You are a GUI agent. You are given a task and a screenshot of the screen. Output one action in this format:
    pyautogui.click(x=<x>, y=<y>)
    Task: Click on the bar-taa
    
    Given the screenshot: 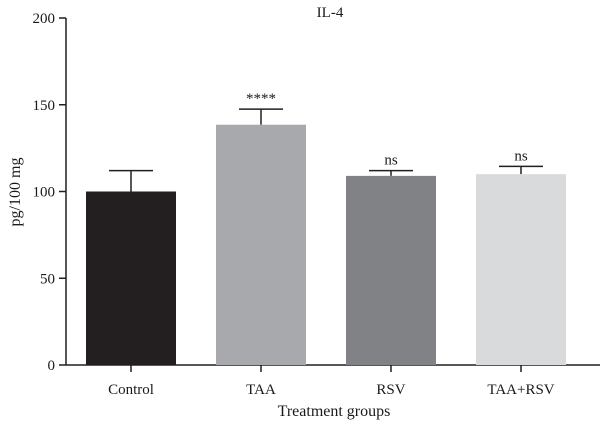 What is the action you would take?
    pyautogui.click(x=261, y=244)
    